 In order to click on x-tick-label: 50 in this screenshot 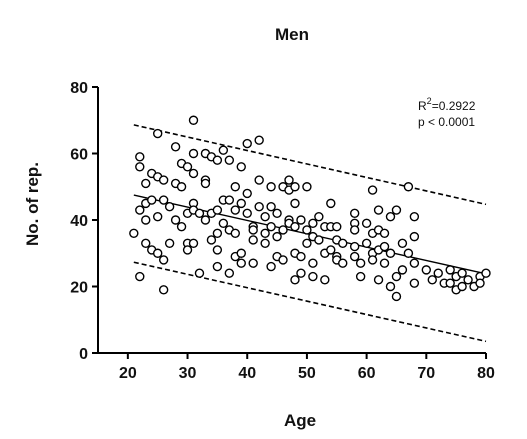, I will do `click(307, 373)`.